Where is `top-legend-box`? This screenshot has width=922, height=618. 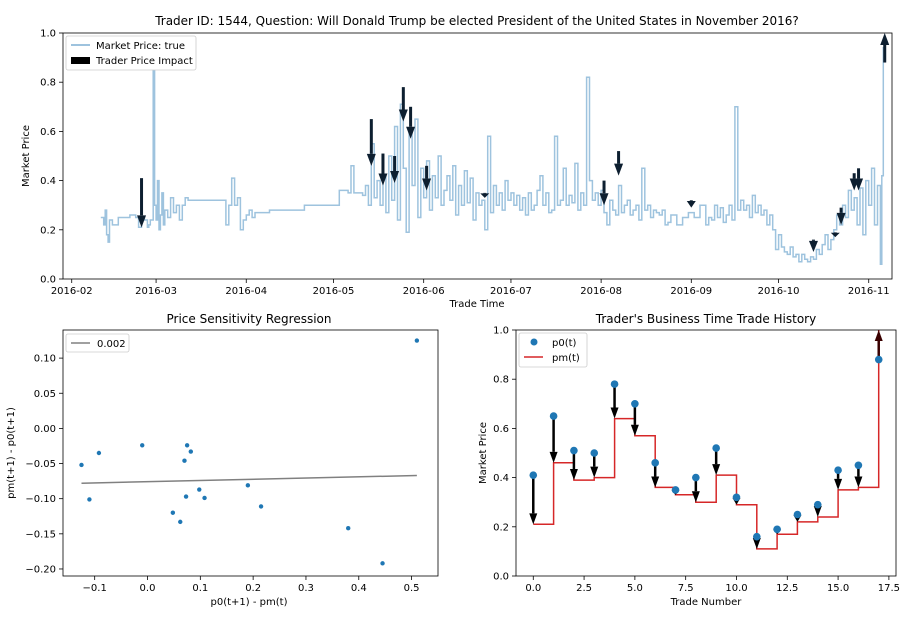 top-legend-box is located at coordinates (131, 53).